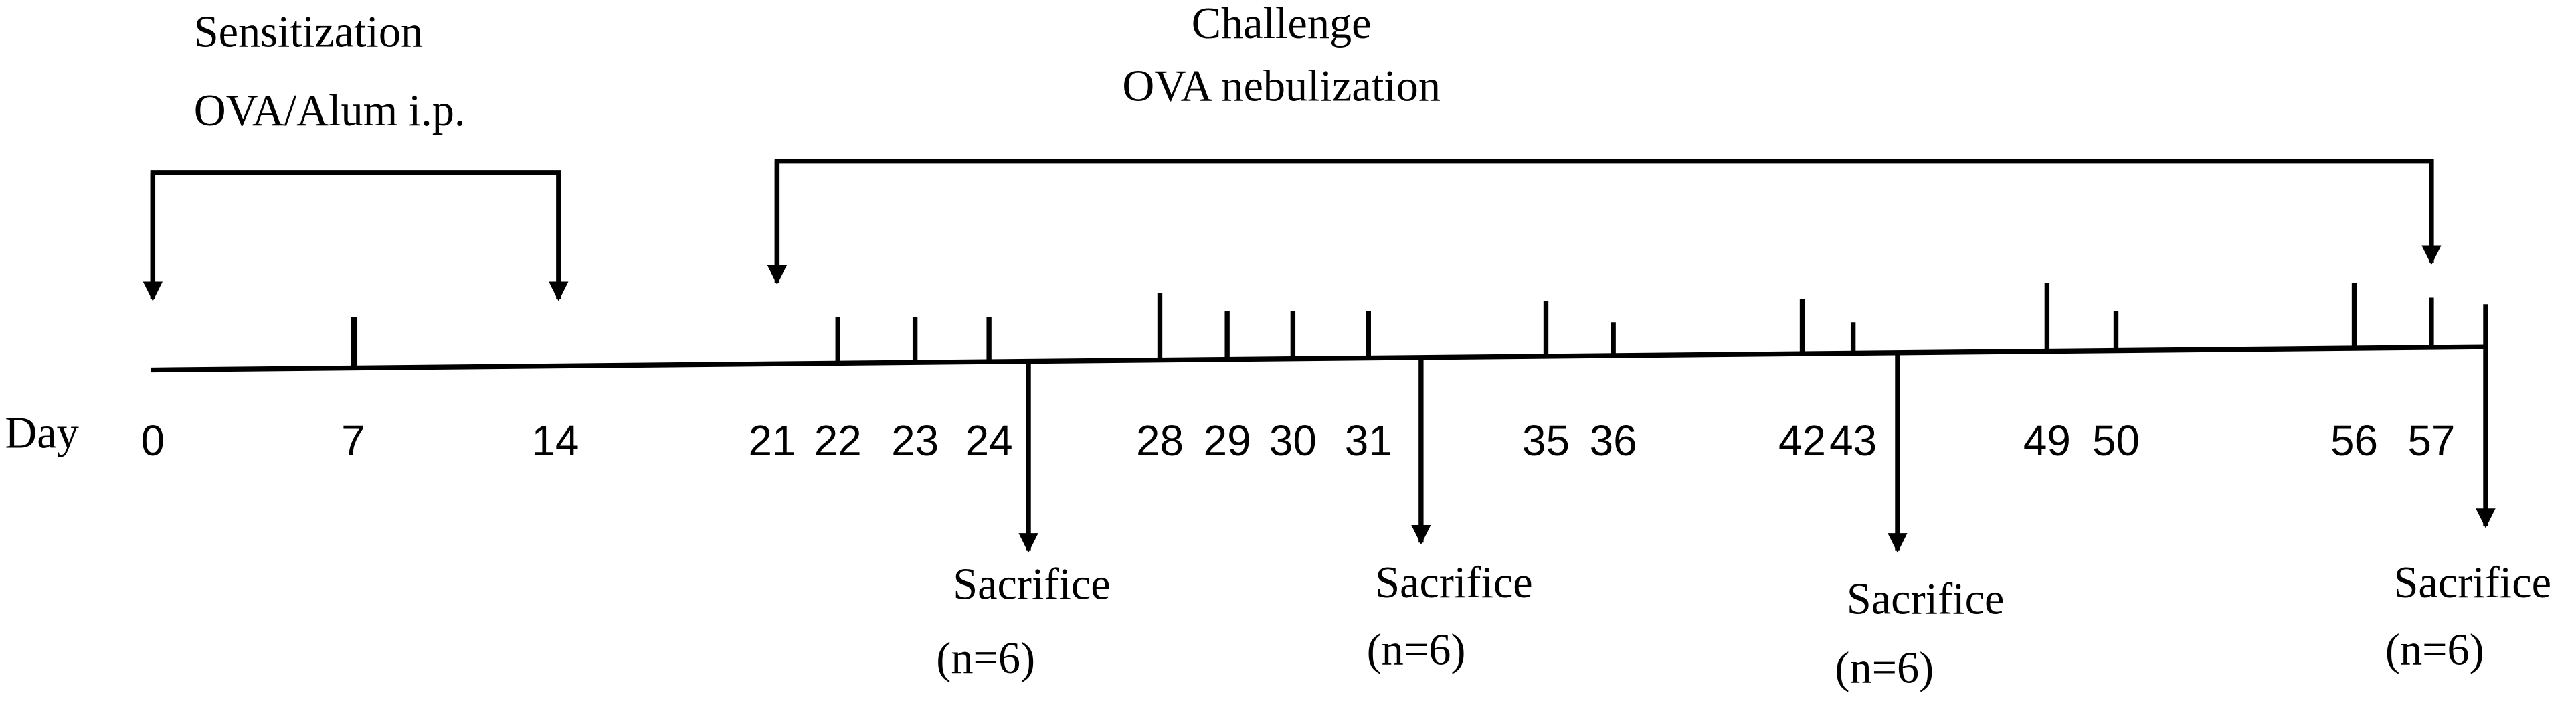 The image size is (2576, 703). Describe the element at coordinates (555, 440) in the screenshot. I see `day-label: 14` at that location.